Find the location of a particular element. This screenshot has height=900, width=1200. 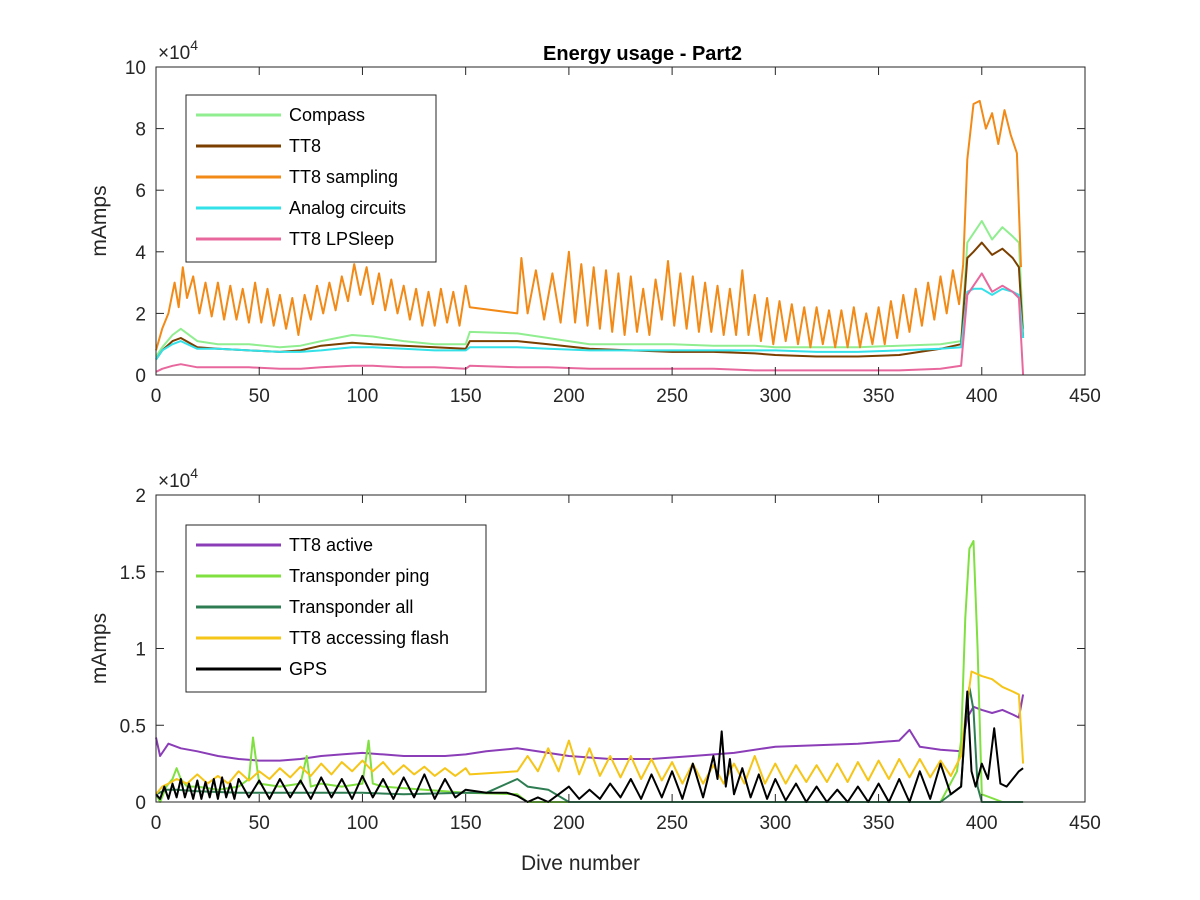

bottom-x-axis-label: Dive number is located at coordinates (580, 863).